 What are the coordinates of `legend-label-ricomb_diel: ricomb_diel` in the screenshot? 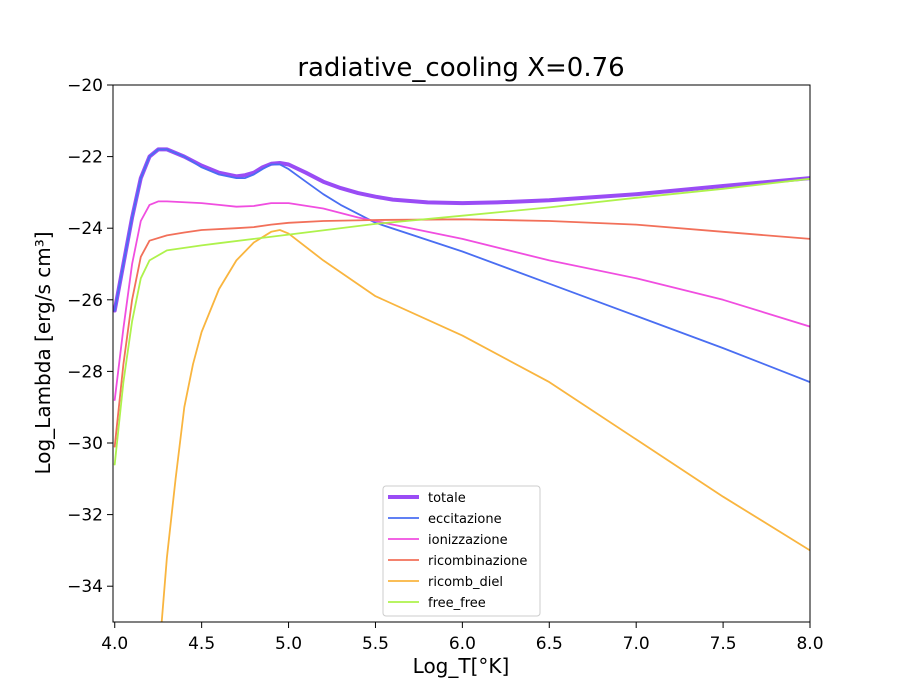 It's located at (465, 582).